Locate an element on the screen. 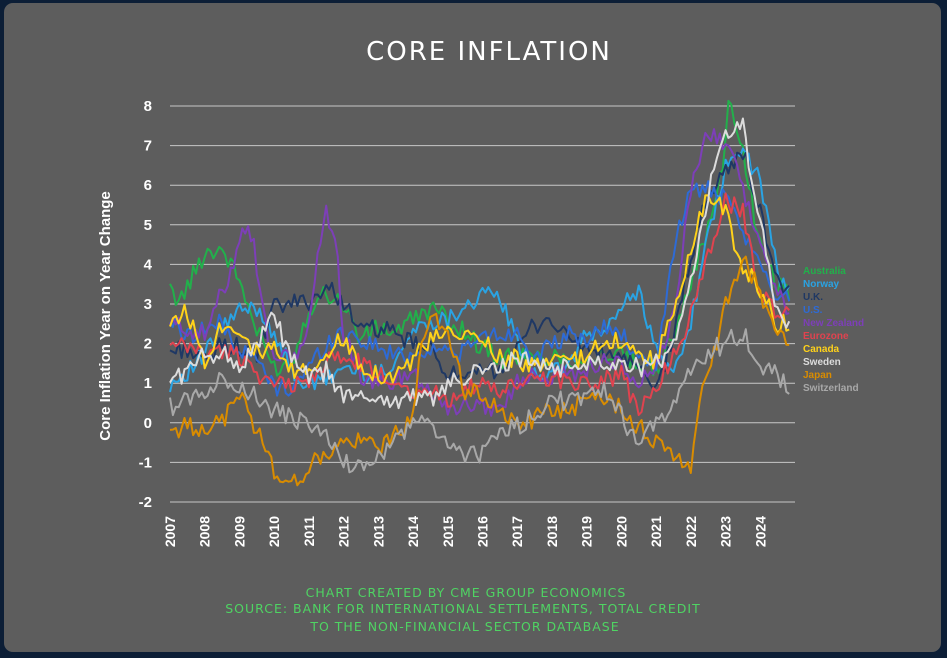 This screenshot has height=658, width=947. footnote-line-1: CHART CREATED BY CME GROUP ECONOMICS is located at coordinates (466, 592).